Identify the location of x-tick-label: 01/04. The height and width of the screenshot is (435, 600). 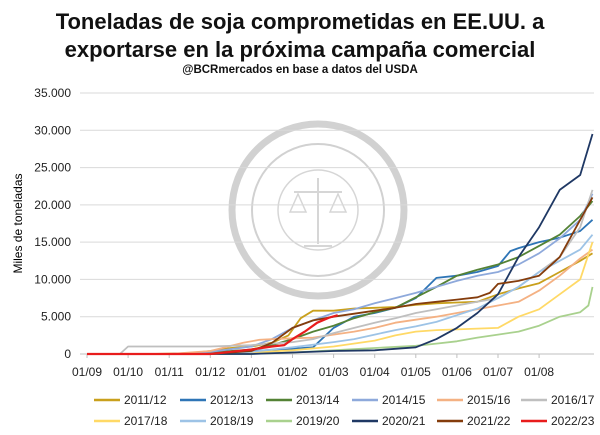
(375, 372).